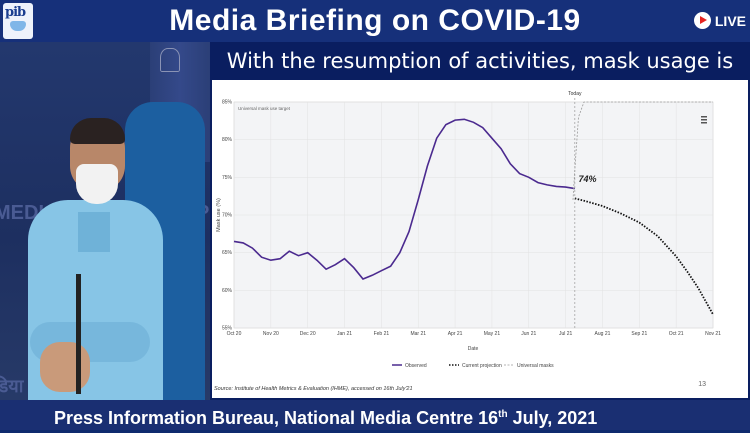 The height and width of the screenshot is (433, 750). What do you see at coordinates (97, 131) in the screenshot?
I see `speaker-hair` at bounding box center [97, 131].